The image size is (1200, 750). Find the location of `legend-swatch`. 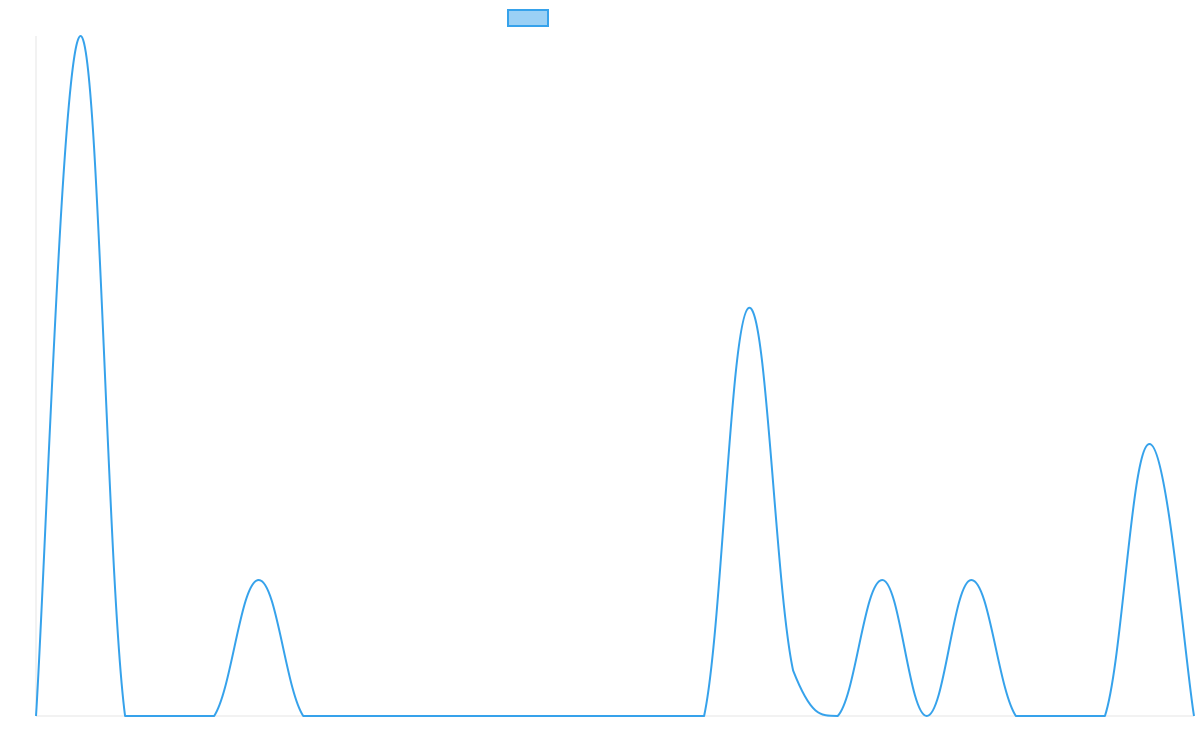

legend-swatch is located at coordinates (528, 18).